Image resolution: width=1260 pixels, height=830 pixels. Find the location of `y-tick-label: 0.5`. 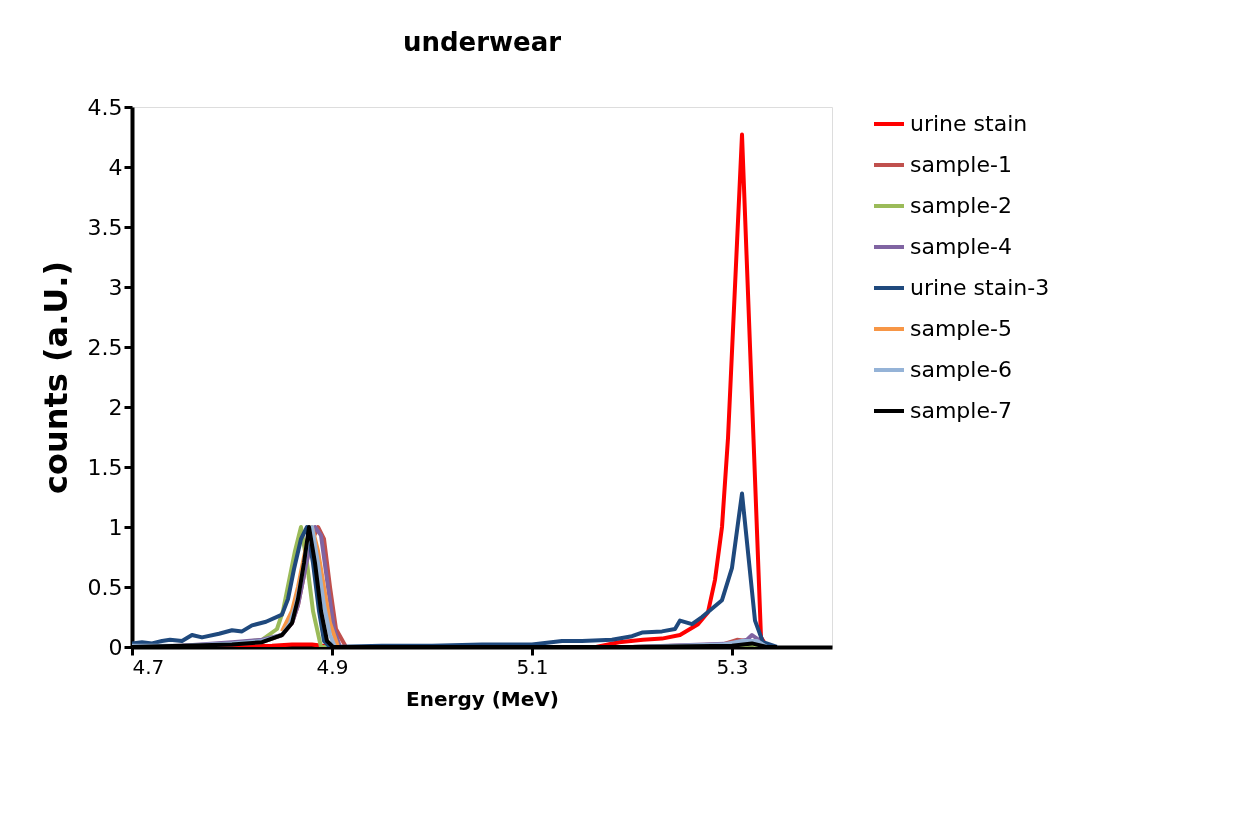

y-tick-label: 0.5 is located at coordinates (105, 587).